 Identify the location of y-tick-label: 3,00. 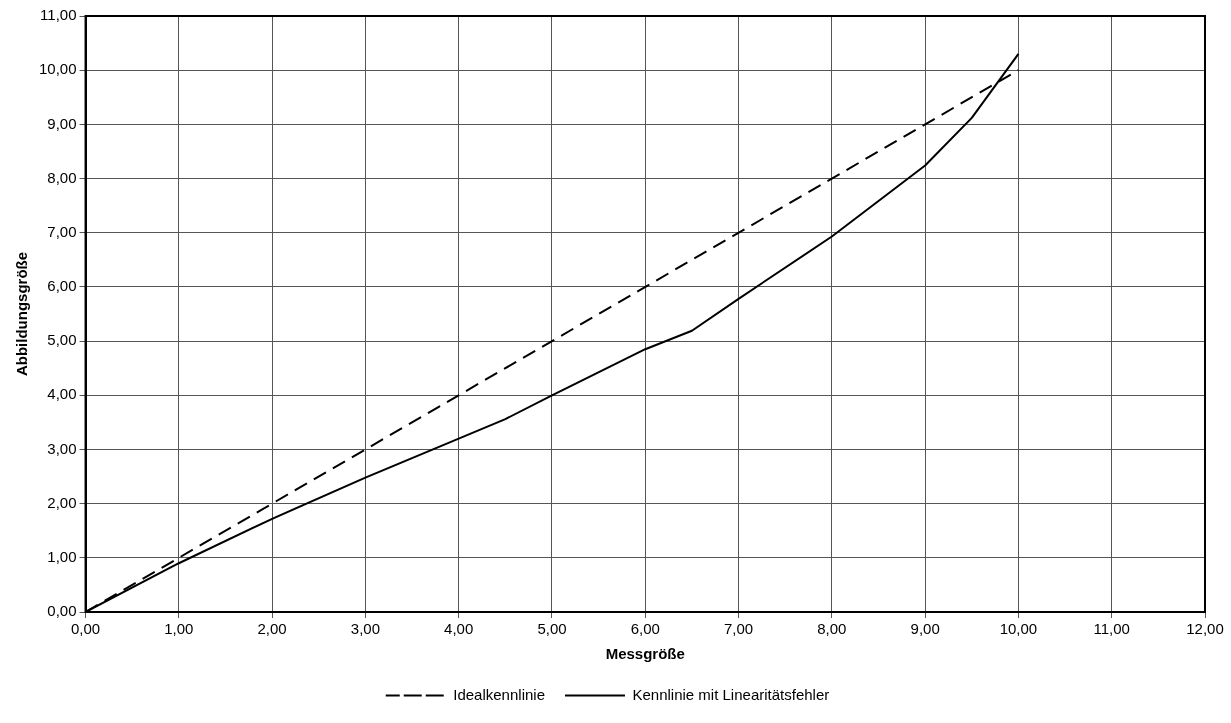
(62, 448).